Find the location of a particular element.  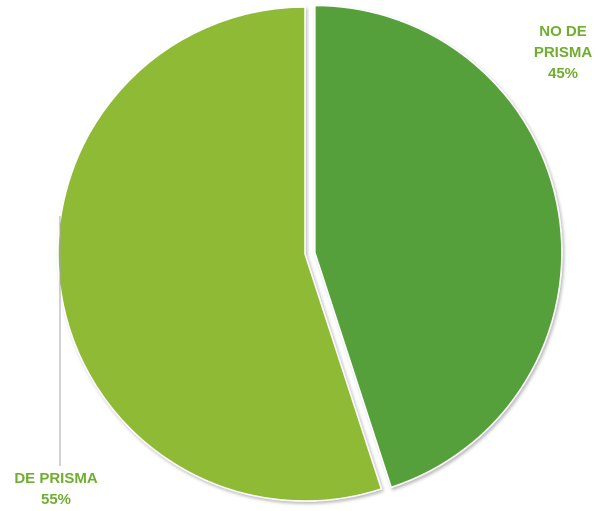

slice-name-label: PRISMA is located at coordinates (563, 52).